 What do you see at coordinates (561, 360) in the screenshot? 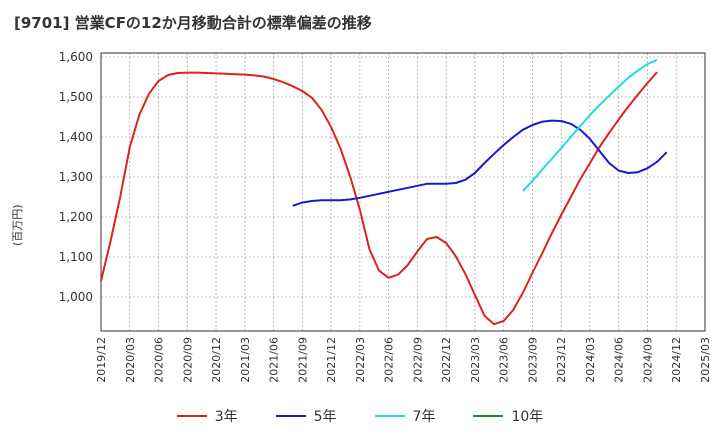
I see `x-tick-label: 2023/12` at bounding box center [561, 360].